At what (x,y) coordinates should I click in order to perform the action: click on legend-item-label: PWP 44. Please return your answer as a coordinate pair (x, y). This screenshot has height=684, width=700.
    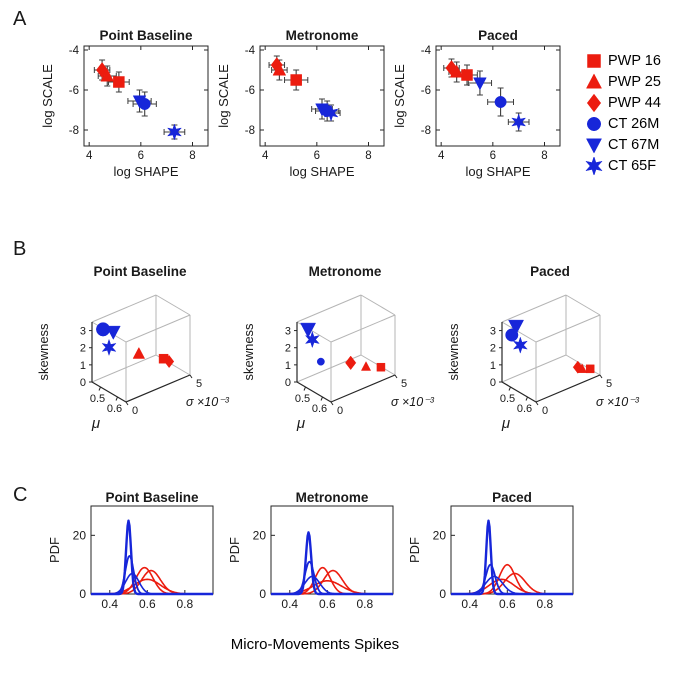
    Looking at the image, I should click on (634, 102).